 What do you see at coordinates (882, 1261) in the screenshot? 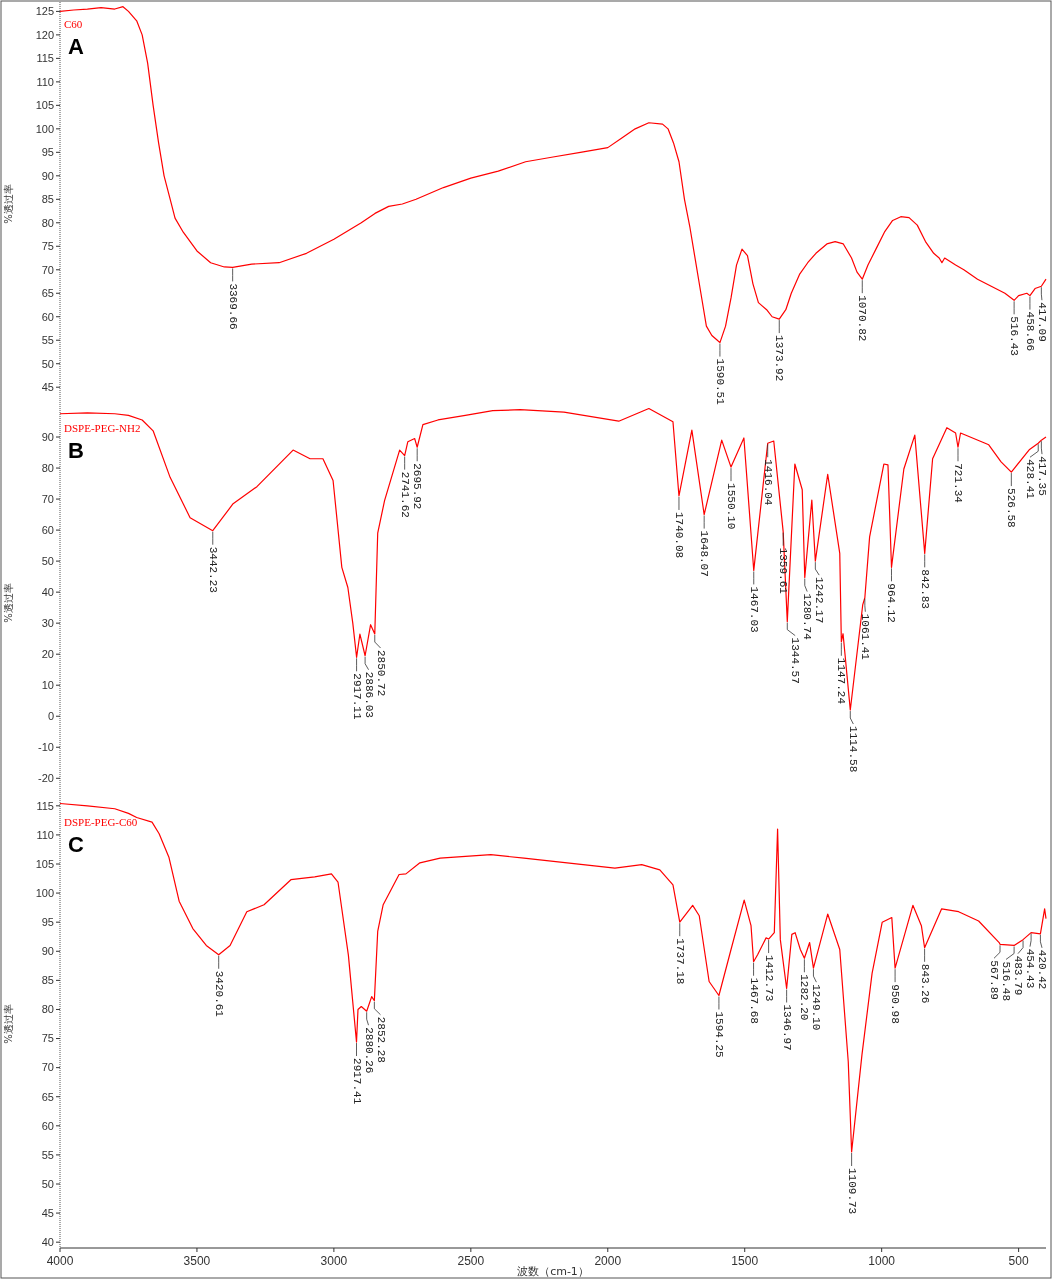
I see `x-tick-label: 1000` at bounding box center [882, 1261].